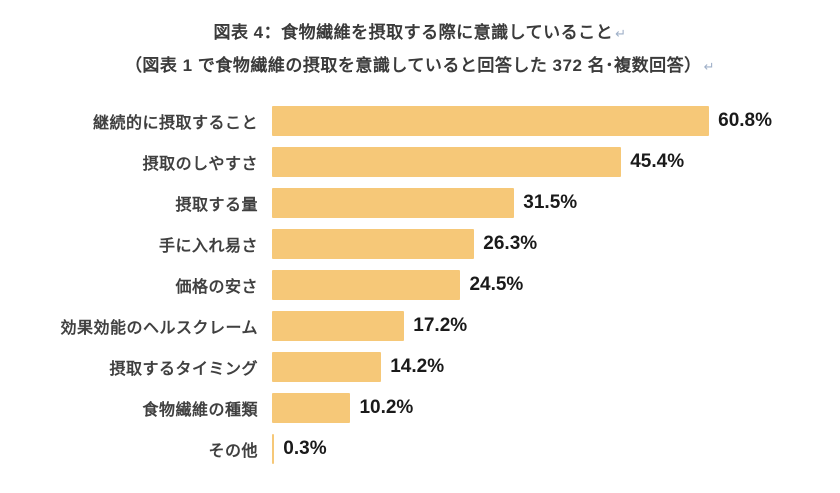  Describe the element at coordinates (522, 407) in the screenshot. I see `bar-track: 10.2%` at that location.